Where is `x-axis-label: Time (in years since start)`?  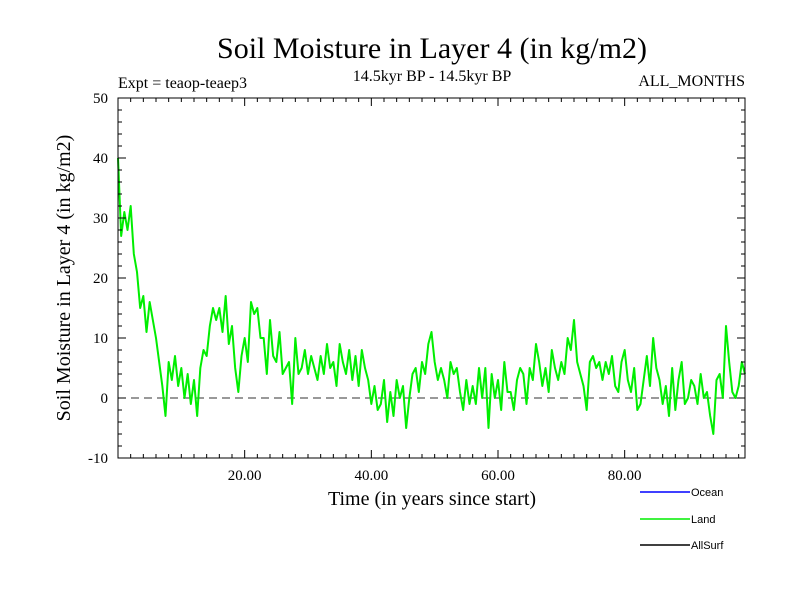
x-axis-label: Time (in years since start) is located at coordinates (432, 499).